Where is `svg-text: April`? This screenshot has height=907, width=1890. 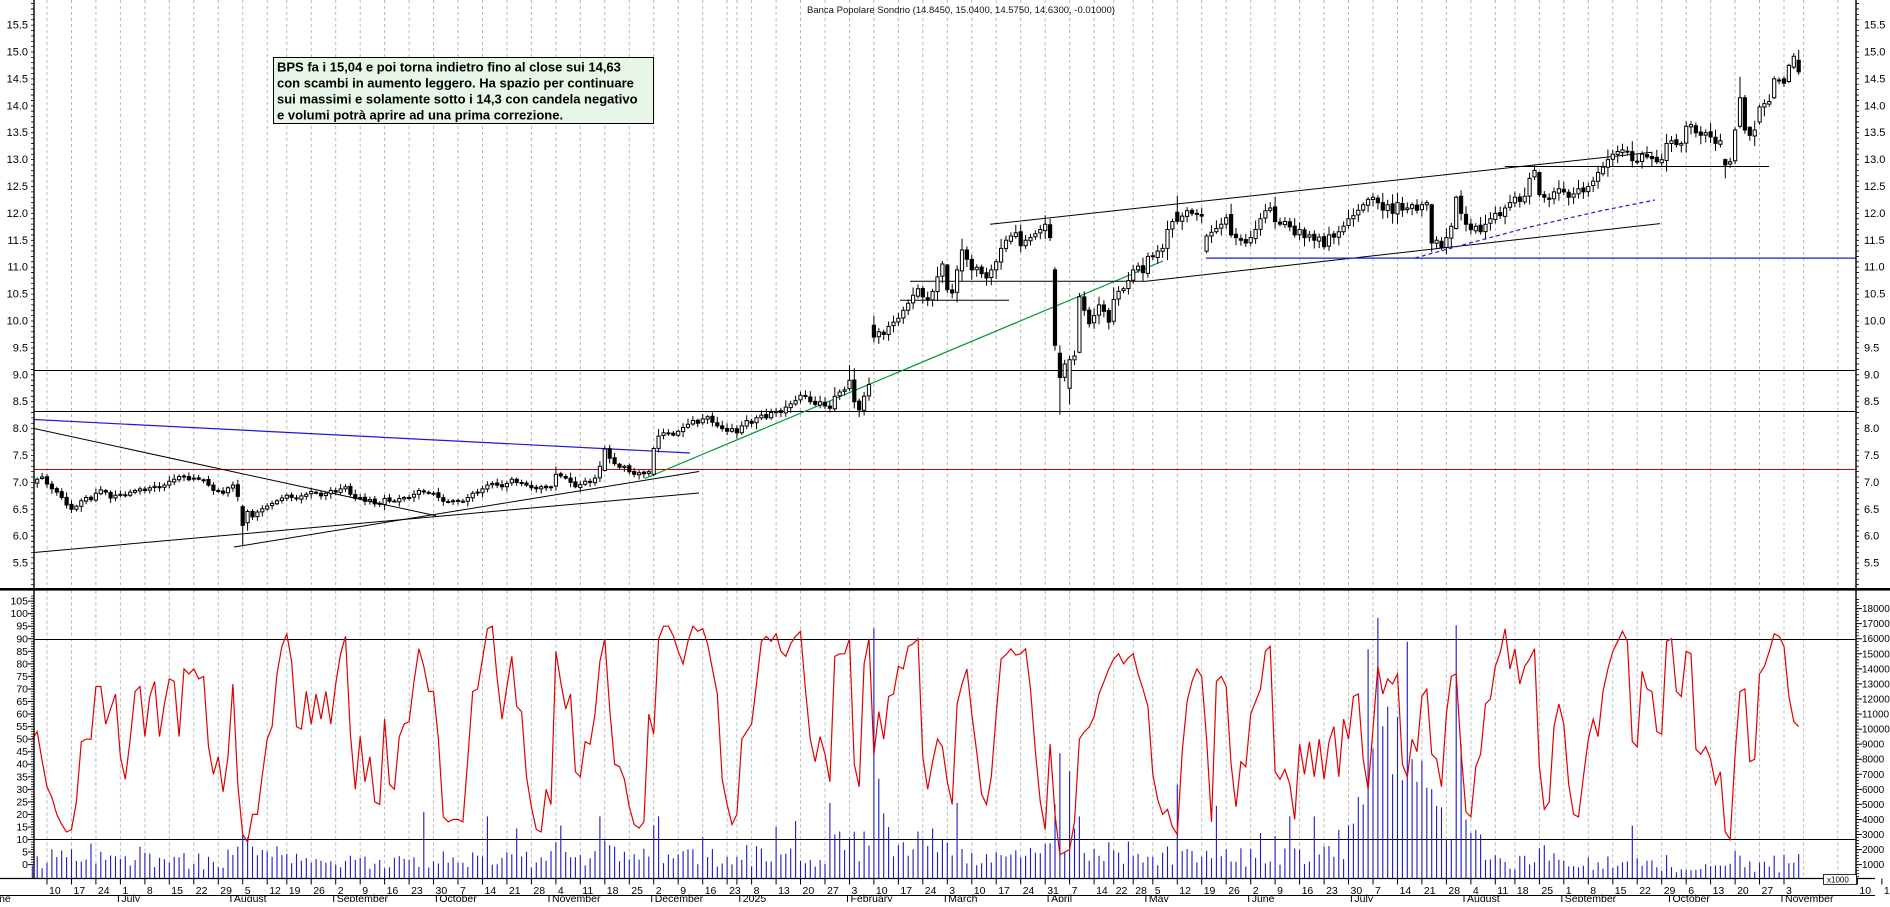
svg-text: April is located at coordinates (1061, 897).